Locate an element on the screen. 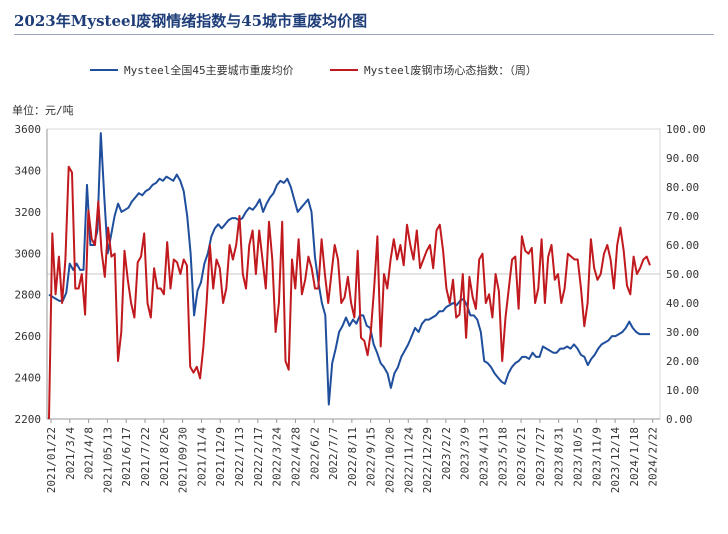 The width and height of the screenshot is (728, 534). left-tick-label: 3400 is located at coordinates (28, 170).